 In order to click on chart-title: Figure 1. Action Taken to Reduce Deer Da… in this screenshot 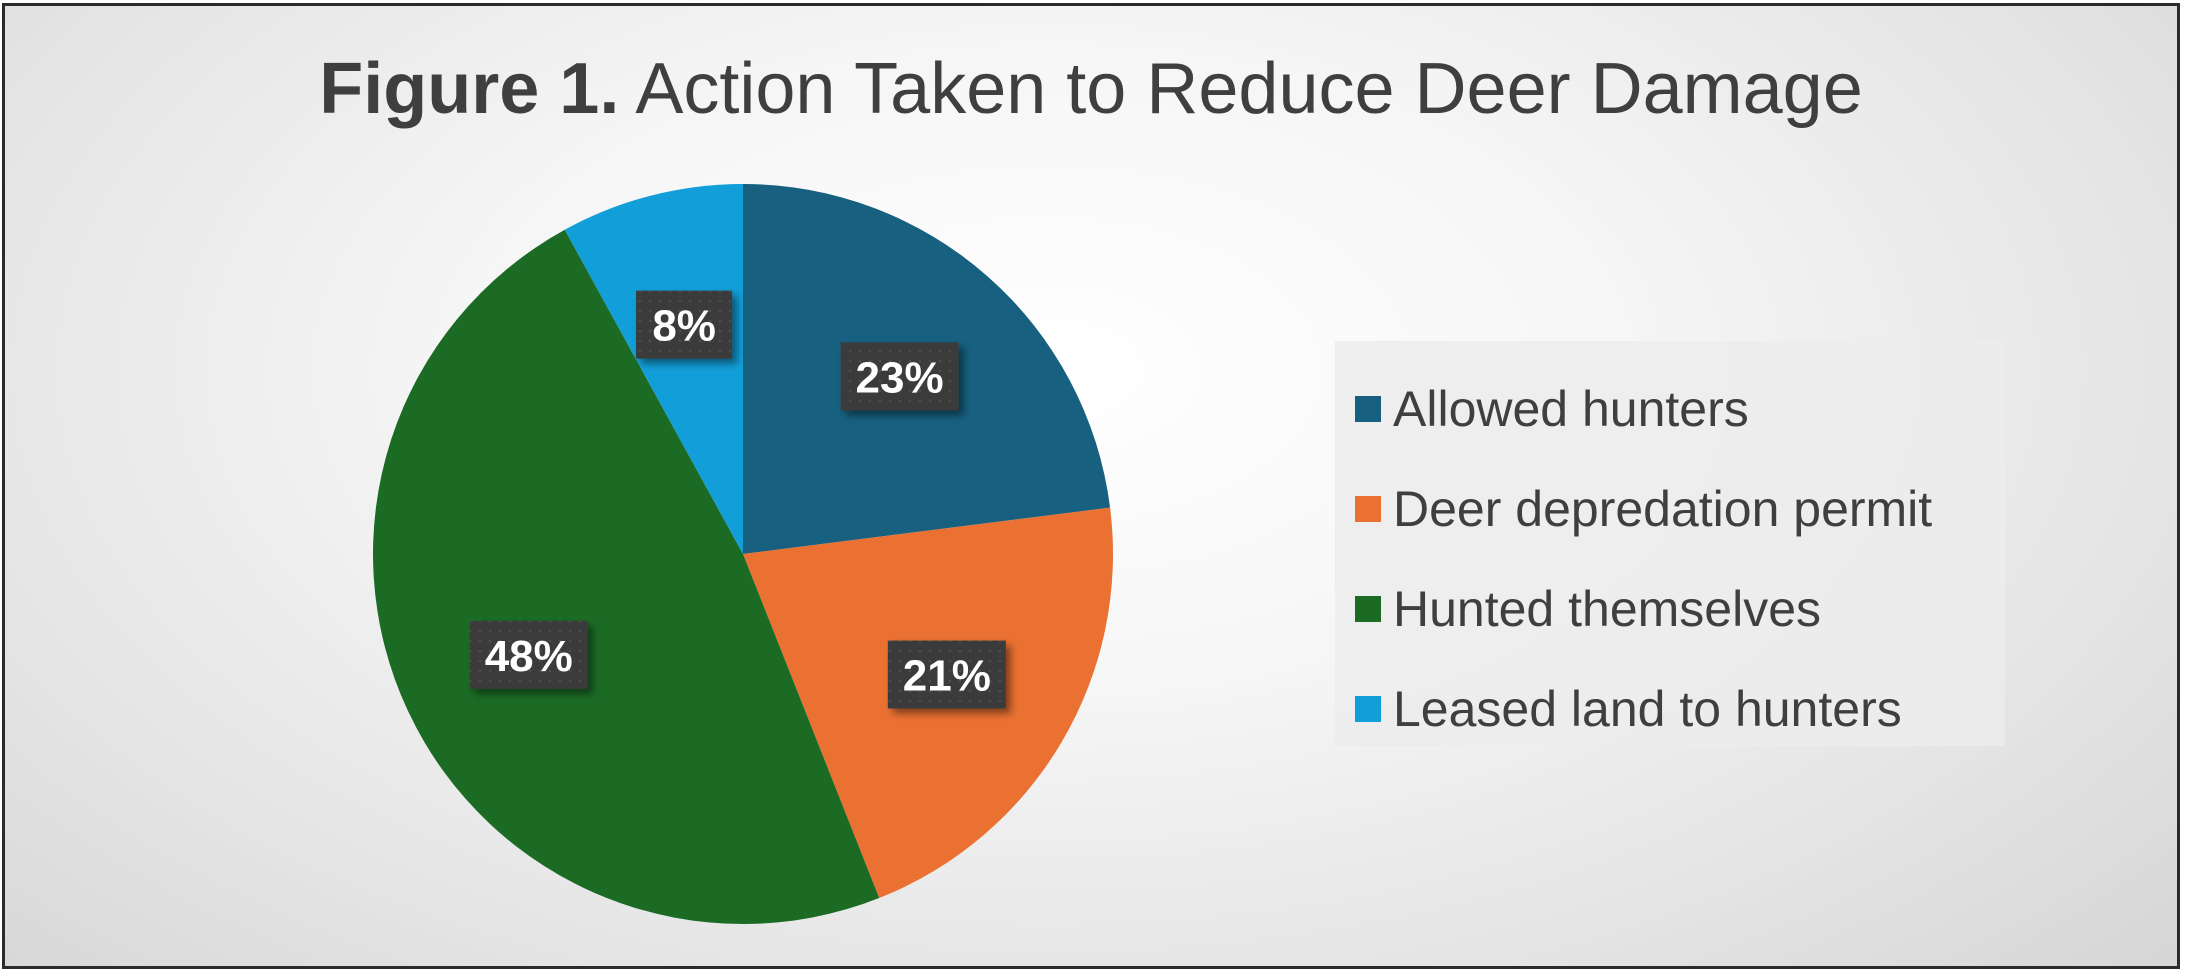, I will do `click(1091, 89)`.